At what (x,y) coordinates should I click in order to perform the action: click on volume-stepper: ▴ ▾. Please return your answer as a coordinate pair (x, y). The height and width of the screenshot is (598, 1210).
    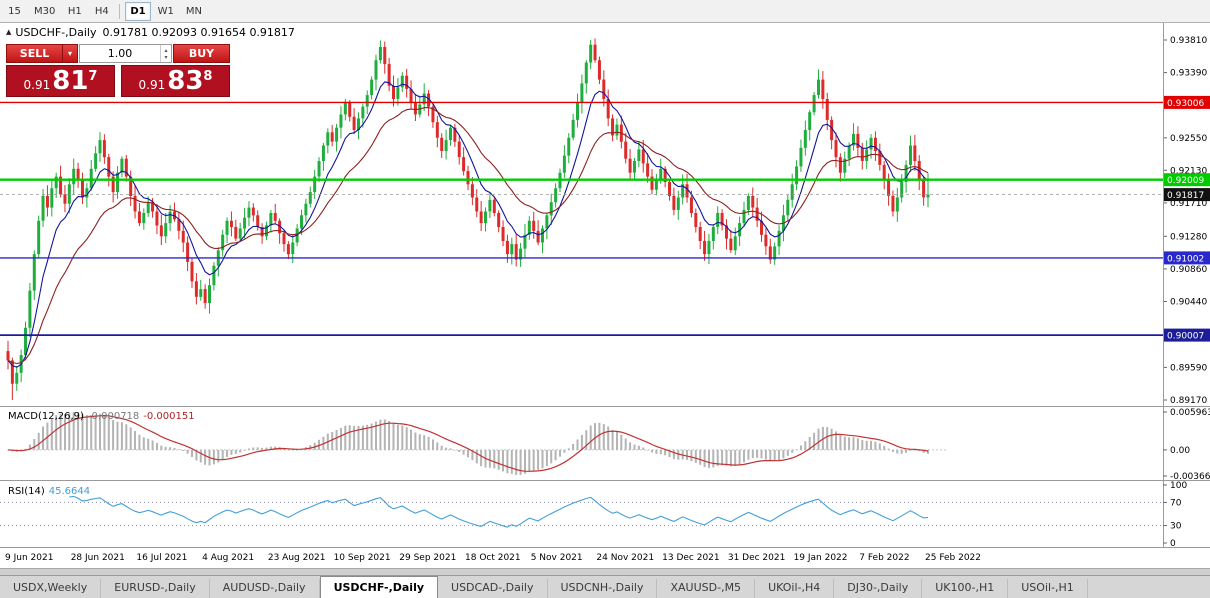
    Looking at the image, I should click on (165, 53).